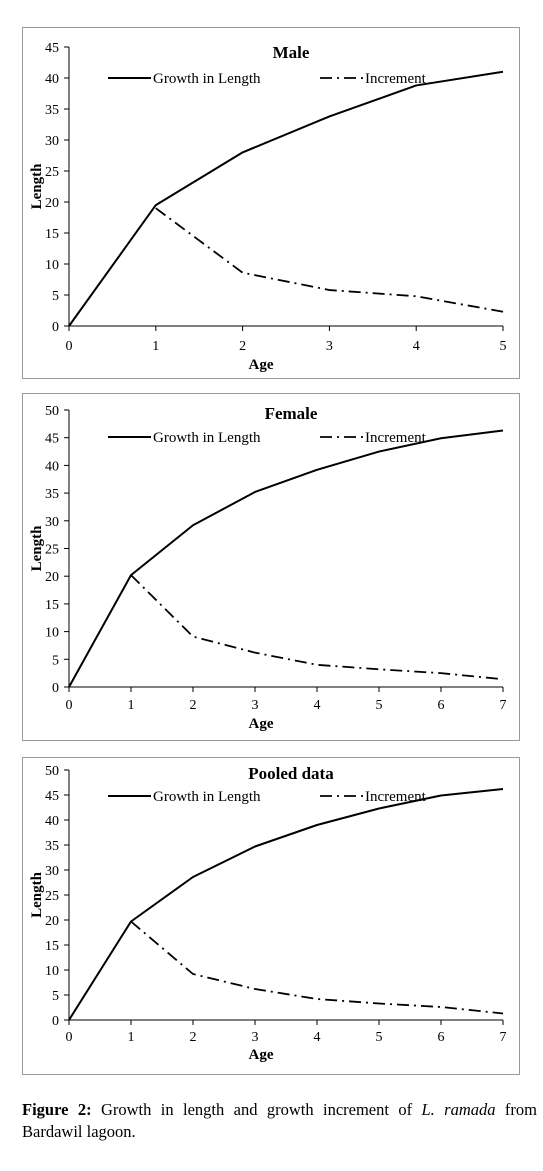 This screenshot has height=1171, width=543. What do you see at coordinates (256, 1109) in the screenshot?
I see `caption-text-before: Growth in length and growth increment of` at bounding box center [256, 1109].